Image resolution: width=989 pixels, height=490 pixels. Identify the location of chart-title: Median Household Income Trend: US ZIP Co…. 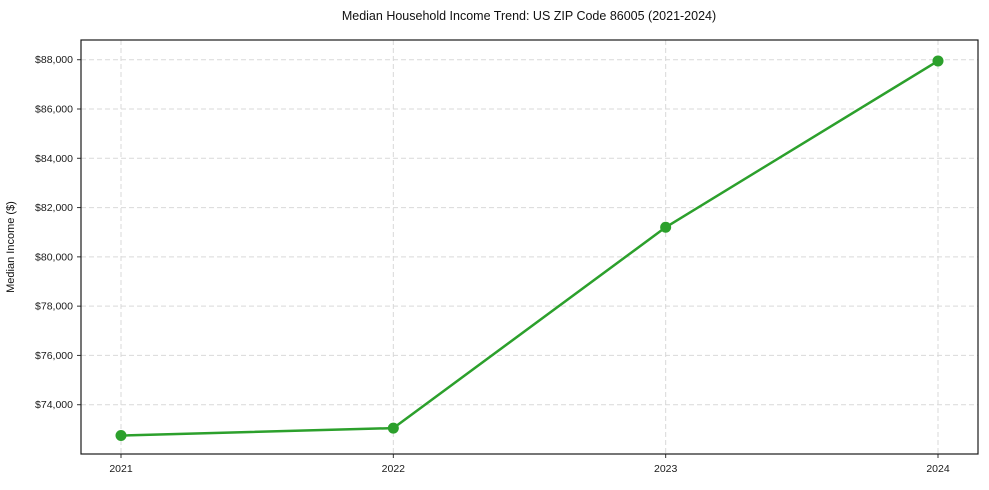
(529, 16).